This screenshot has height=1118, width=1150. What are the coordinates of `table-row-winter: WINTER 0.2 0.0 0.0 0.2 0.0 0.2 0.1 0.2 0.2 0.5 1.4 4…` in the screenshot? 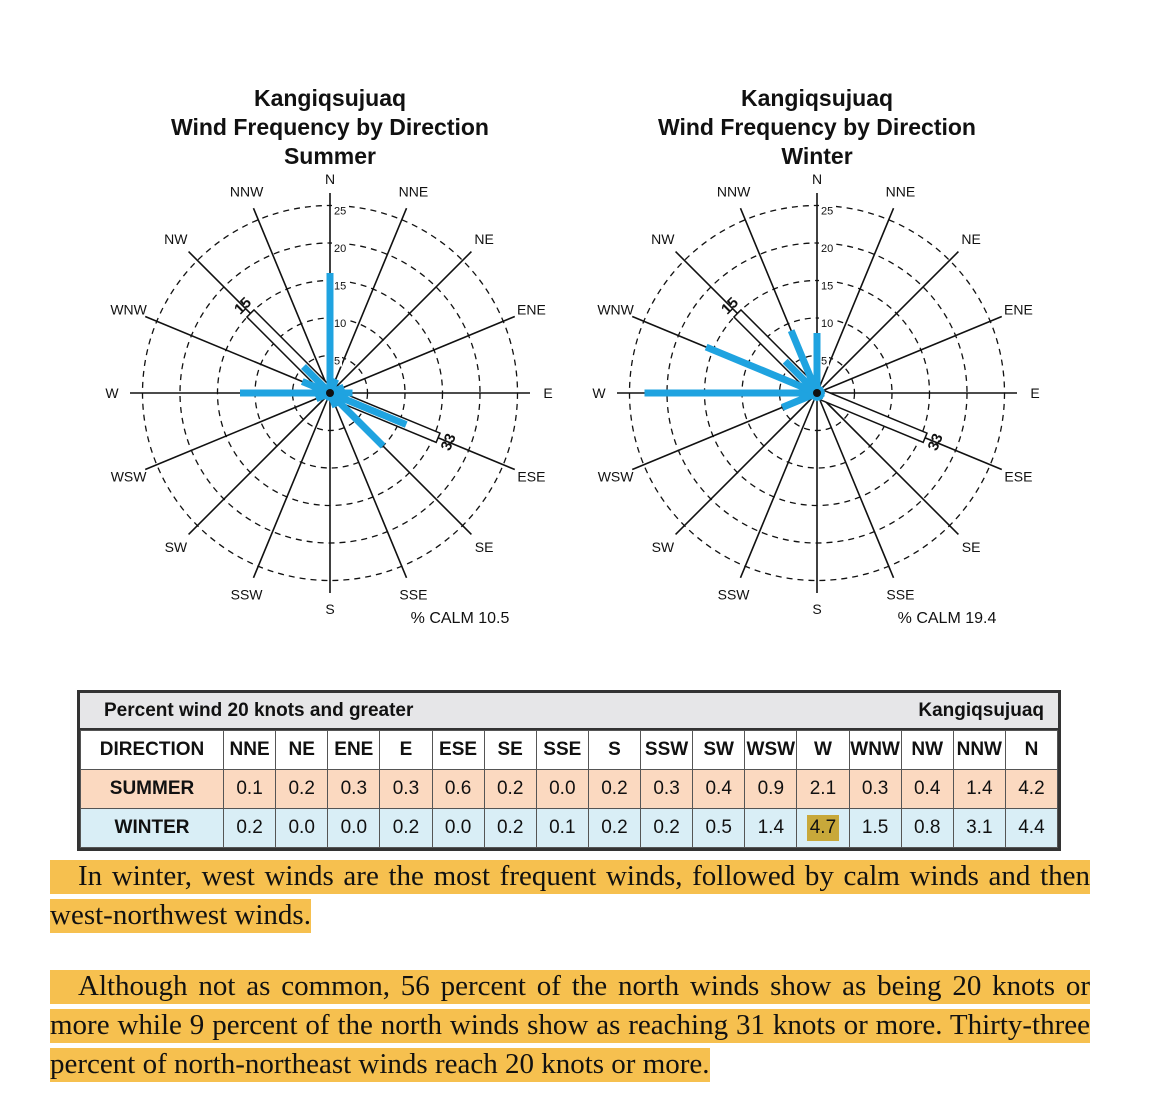 It's located at (569, 828).